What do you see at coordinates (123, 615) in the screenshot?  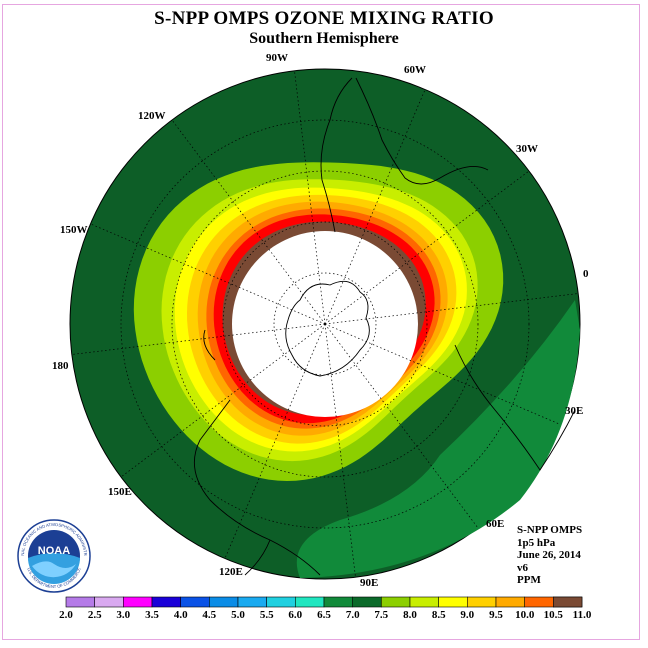 I see `colorbar-tick-label: 3.0` at bounding box center [123, 615].